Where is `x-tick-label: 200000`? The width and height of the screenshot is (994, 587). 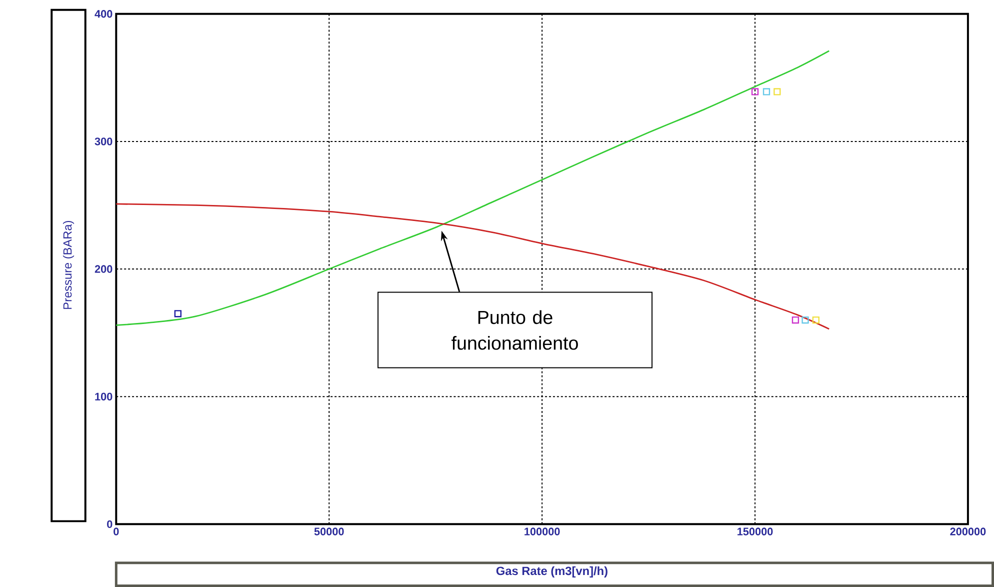 x-tick-label: 200000 is located at coordinates (968, 532).